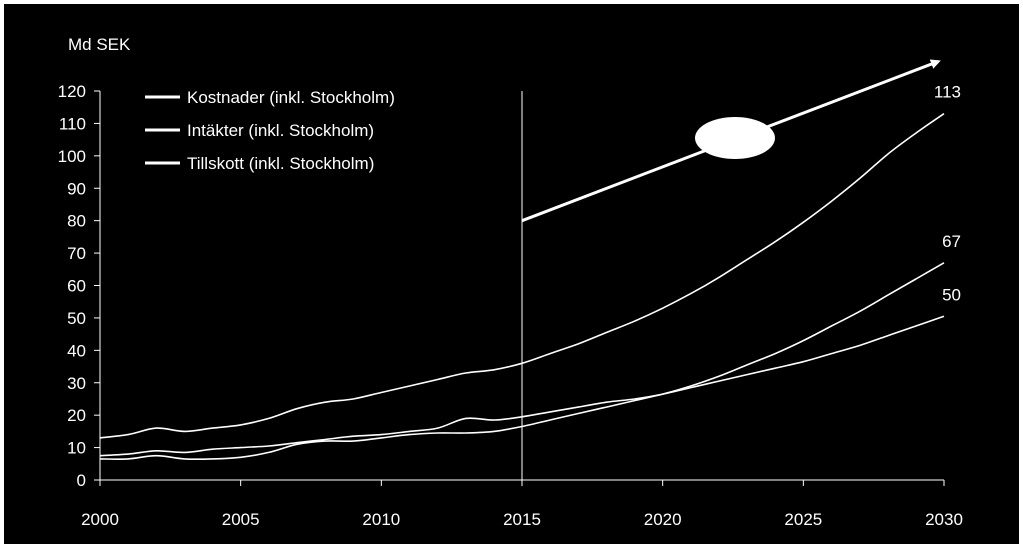 The image size is (1023, 556). Describe the element at coordinates (76, 253) in the screenshot. I see `y-tick-label: 70` at that location.